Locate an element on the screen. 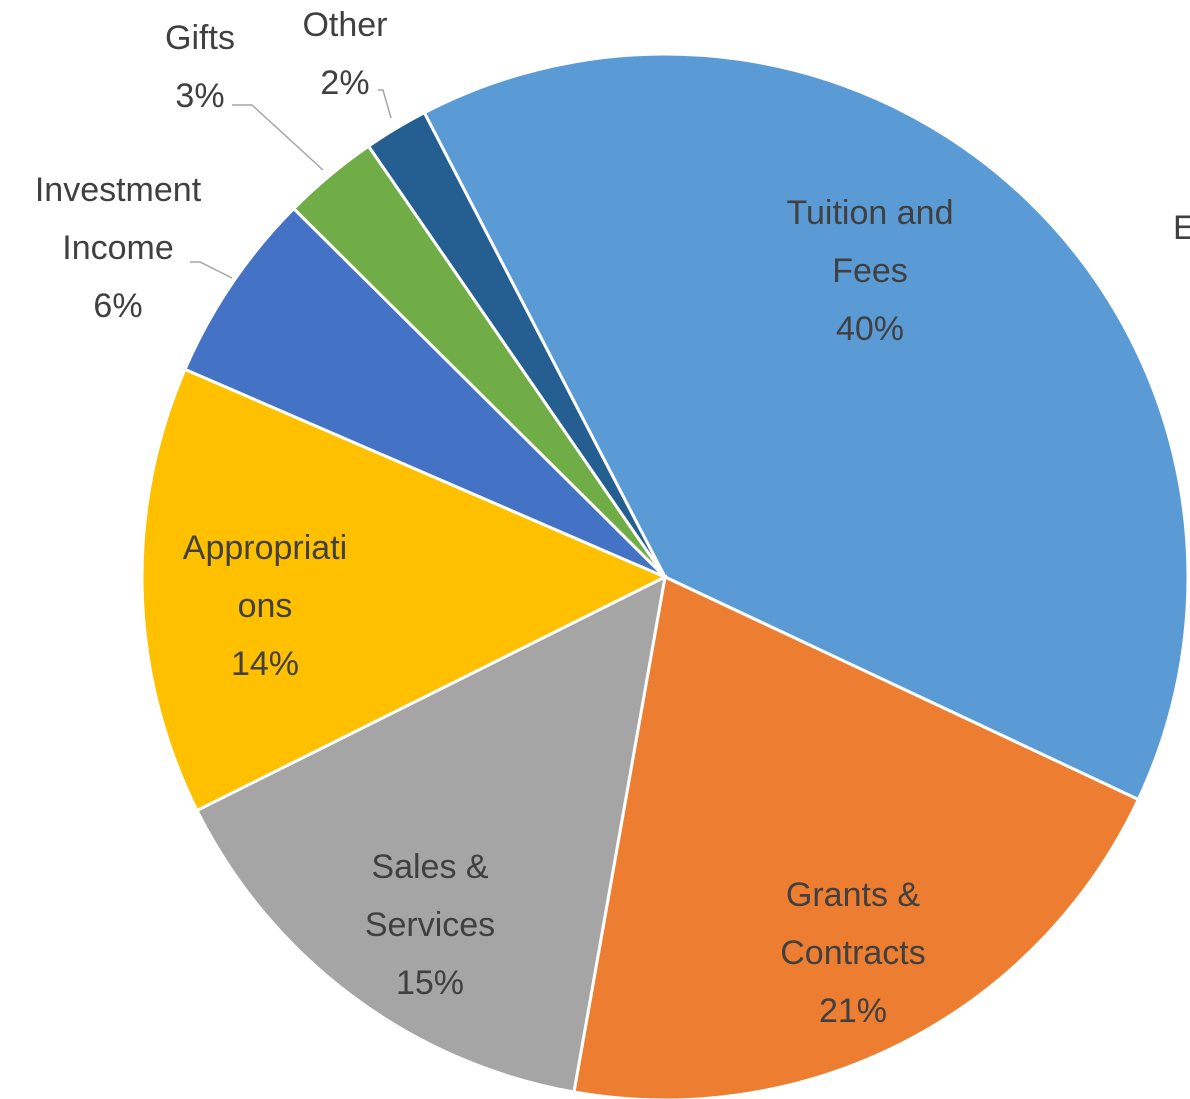 This screenshot has width=1190, height=1099. category-label: Gifts is located at coordinates (200, 38).